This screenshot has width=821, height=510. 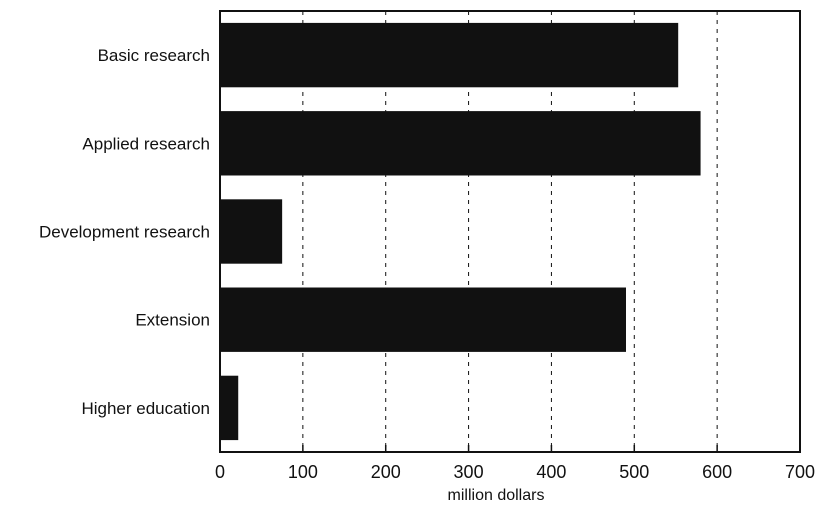 I want to click on x-tick-label: 100, so click(x=303, y=472).